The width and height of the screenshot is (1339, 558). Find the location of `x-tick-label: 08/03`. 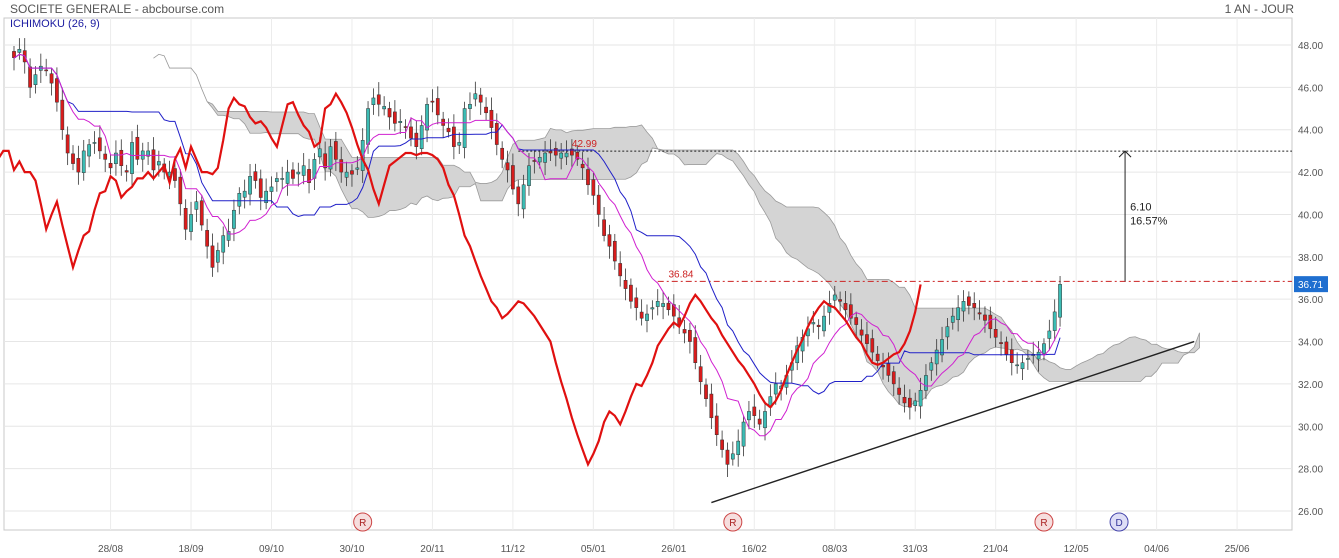

x-tick-label: 08/03 is located at coordinates (834, 549).